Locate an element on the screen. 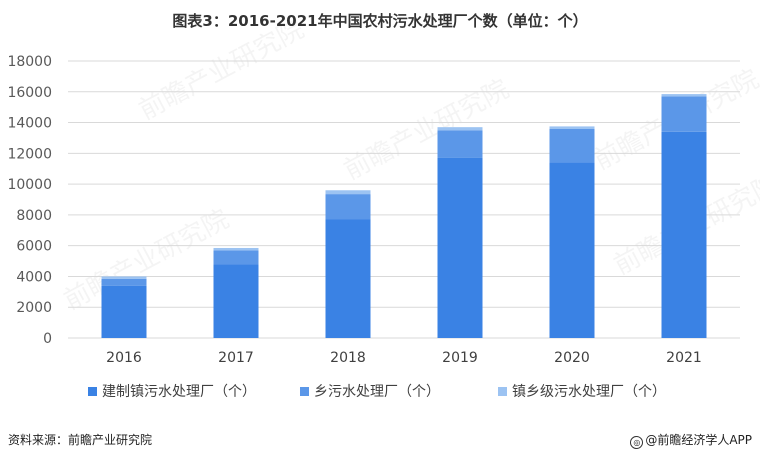 The width and height of the screenshot is (760, 458). legend-label: 乡污水处理厂（个） is located at coordinates (377, 392).